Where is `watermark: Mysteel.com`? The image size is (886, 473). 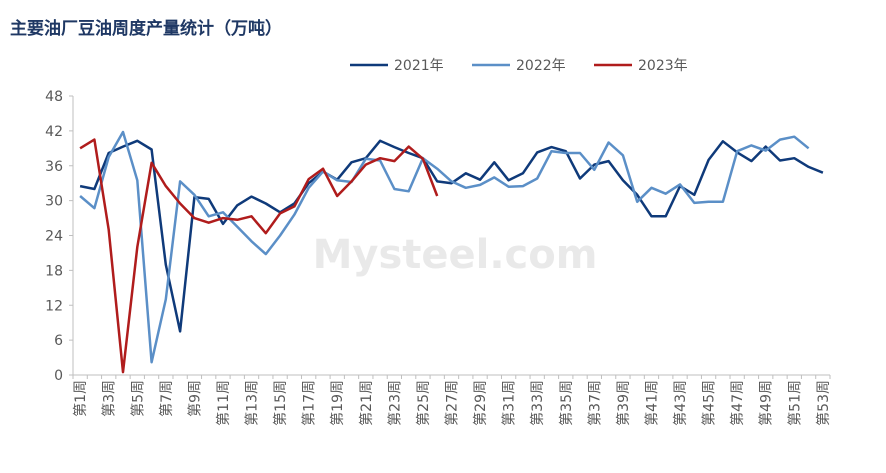
watermark: Mysteel.com is located at coordinates (455, 255).